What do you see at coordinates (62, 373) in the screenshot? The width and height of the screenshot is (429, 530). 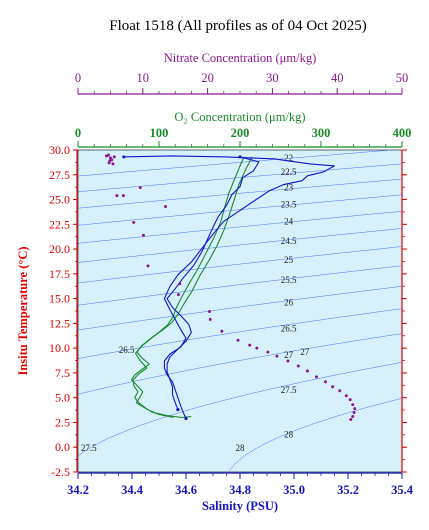 I see `temperature-tick-label: 7.5` at bounding box center [62, 373].